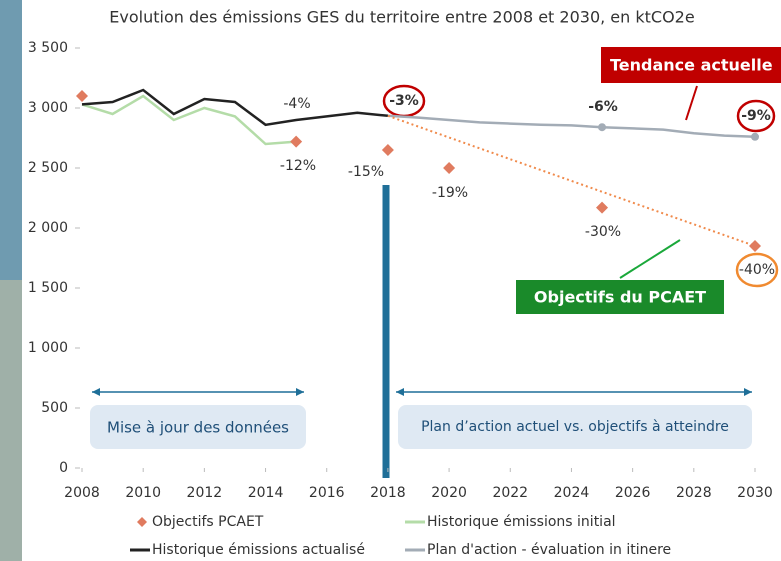  I want to click on callout: Objectifs du PCAET, so click(620, 297).